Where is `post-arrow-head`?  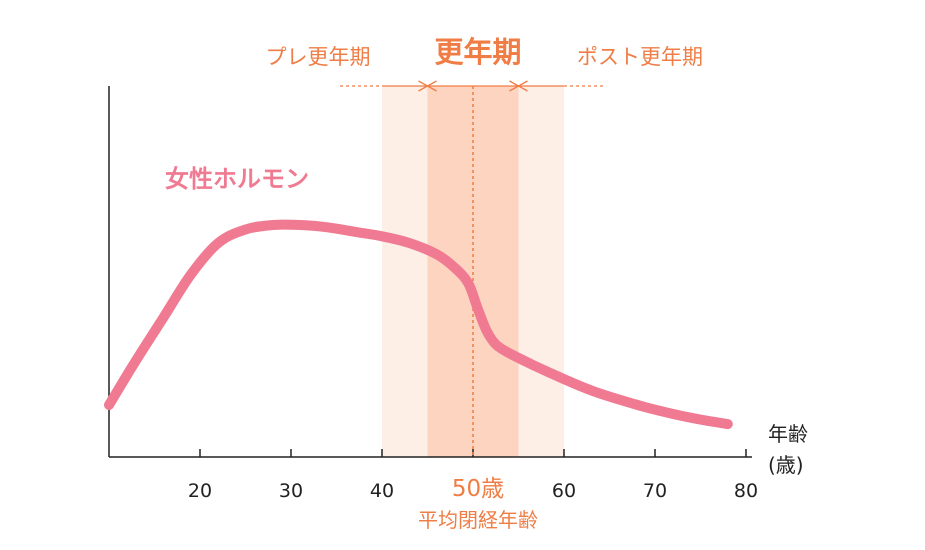 post-arrow-head is located at coordinates (522, 86).